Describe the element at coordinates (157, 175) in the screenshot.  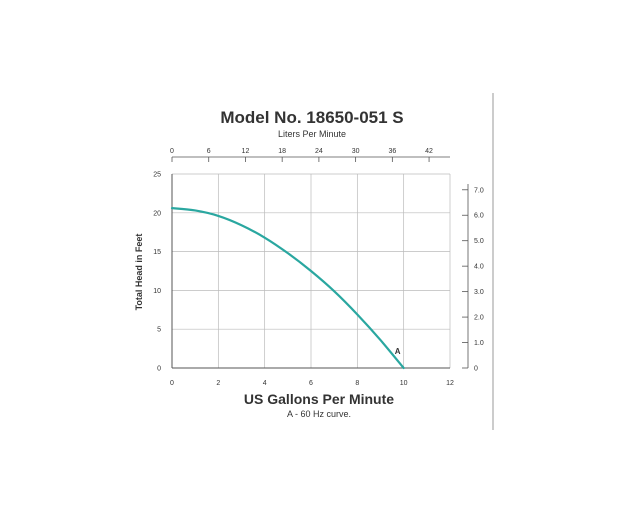
I see `y-tick-label: 25` at that location.